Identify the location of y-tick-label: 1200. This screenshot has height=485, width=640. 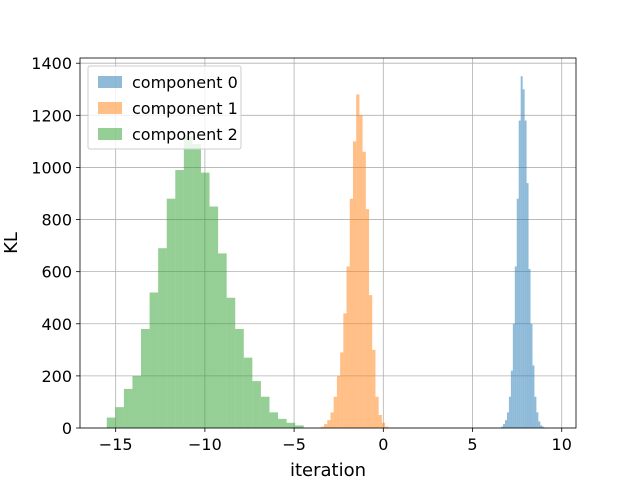
(51, 115).